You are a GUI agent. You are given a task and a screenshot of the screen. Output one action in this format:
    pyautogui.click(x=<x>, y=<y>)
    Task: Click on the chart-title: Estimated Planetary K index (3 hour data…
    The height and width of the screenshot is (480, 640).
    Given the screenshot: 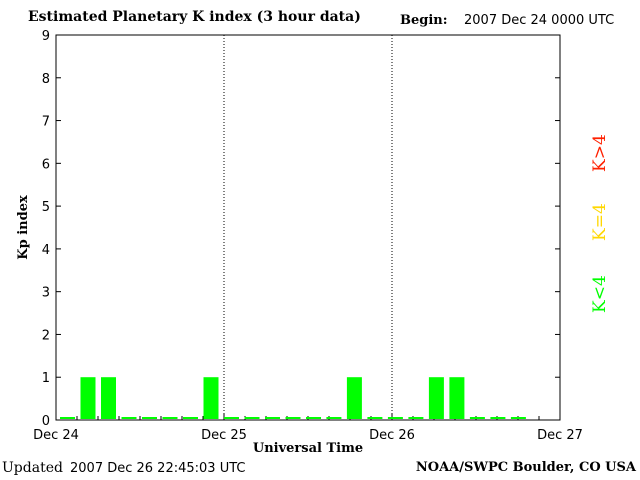 What is the action you would take?
    pyautogui.click(x=194, y=17)
    